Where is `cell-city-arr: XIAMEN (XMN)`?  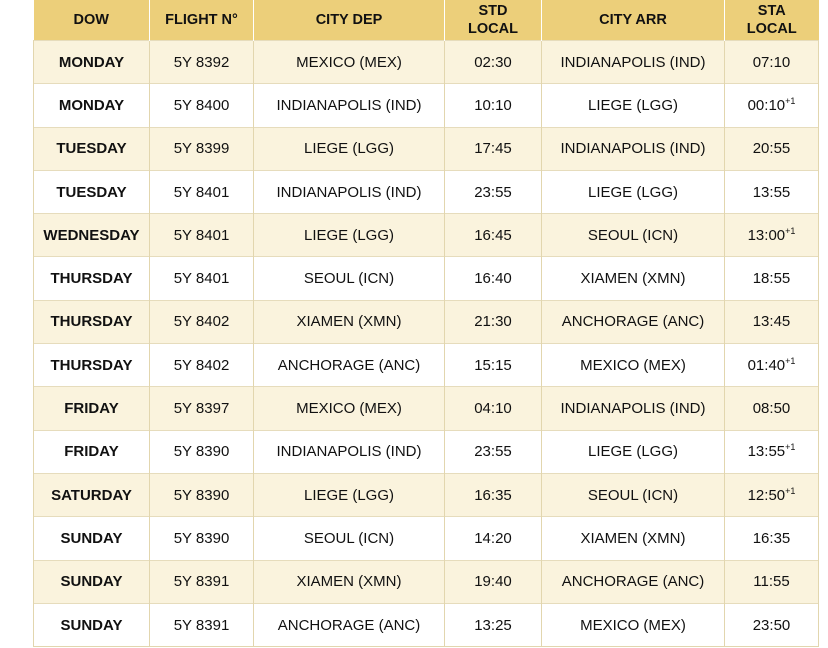
cell-city-arr: XIAMEN (XMN) is located at coordinates (633, 538).